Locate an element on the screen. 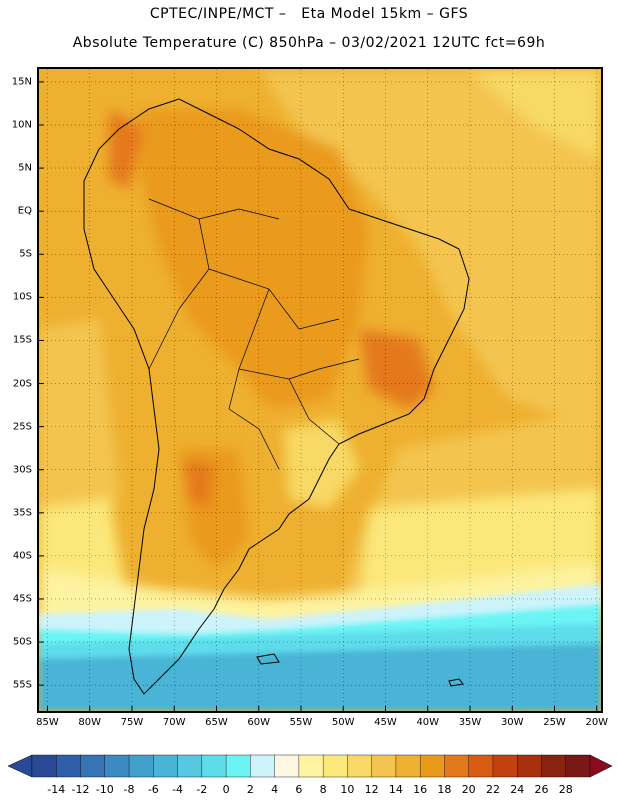 The image size is (618, 800). colorbar-label--6: -6 is located at coordinates (153, 789).